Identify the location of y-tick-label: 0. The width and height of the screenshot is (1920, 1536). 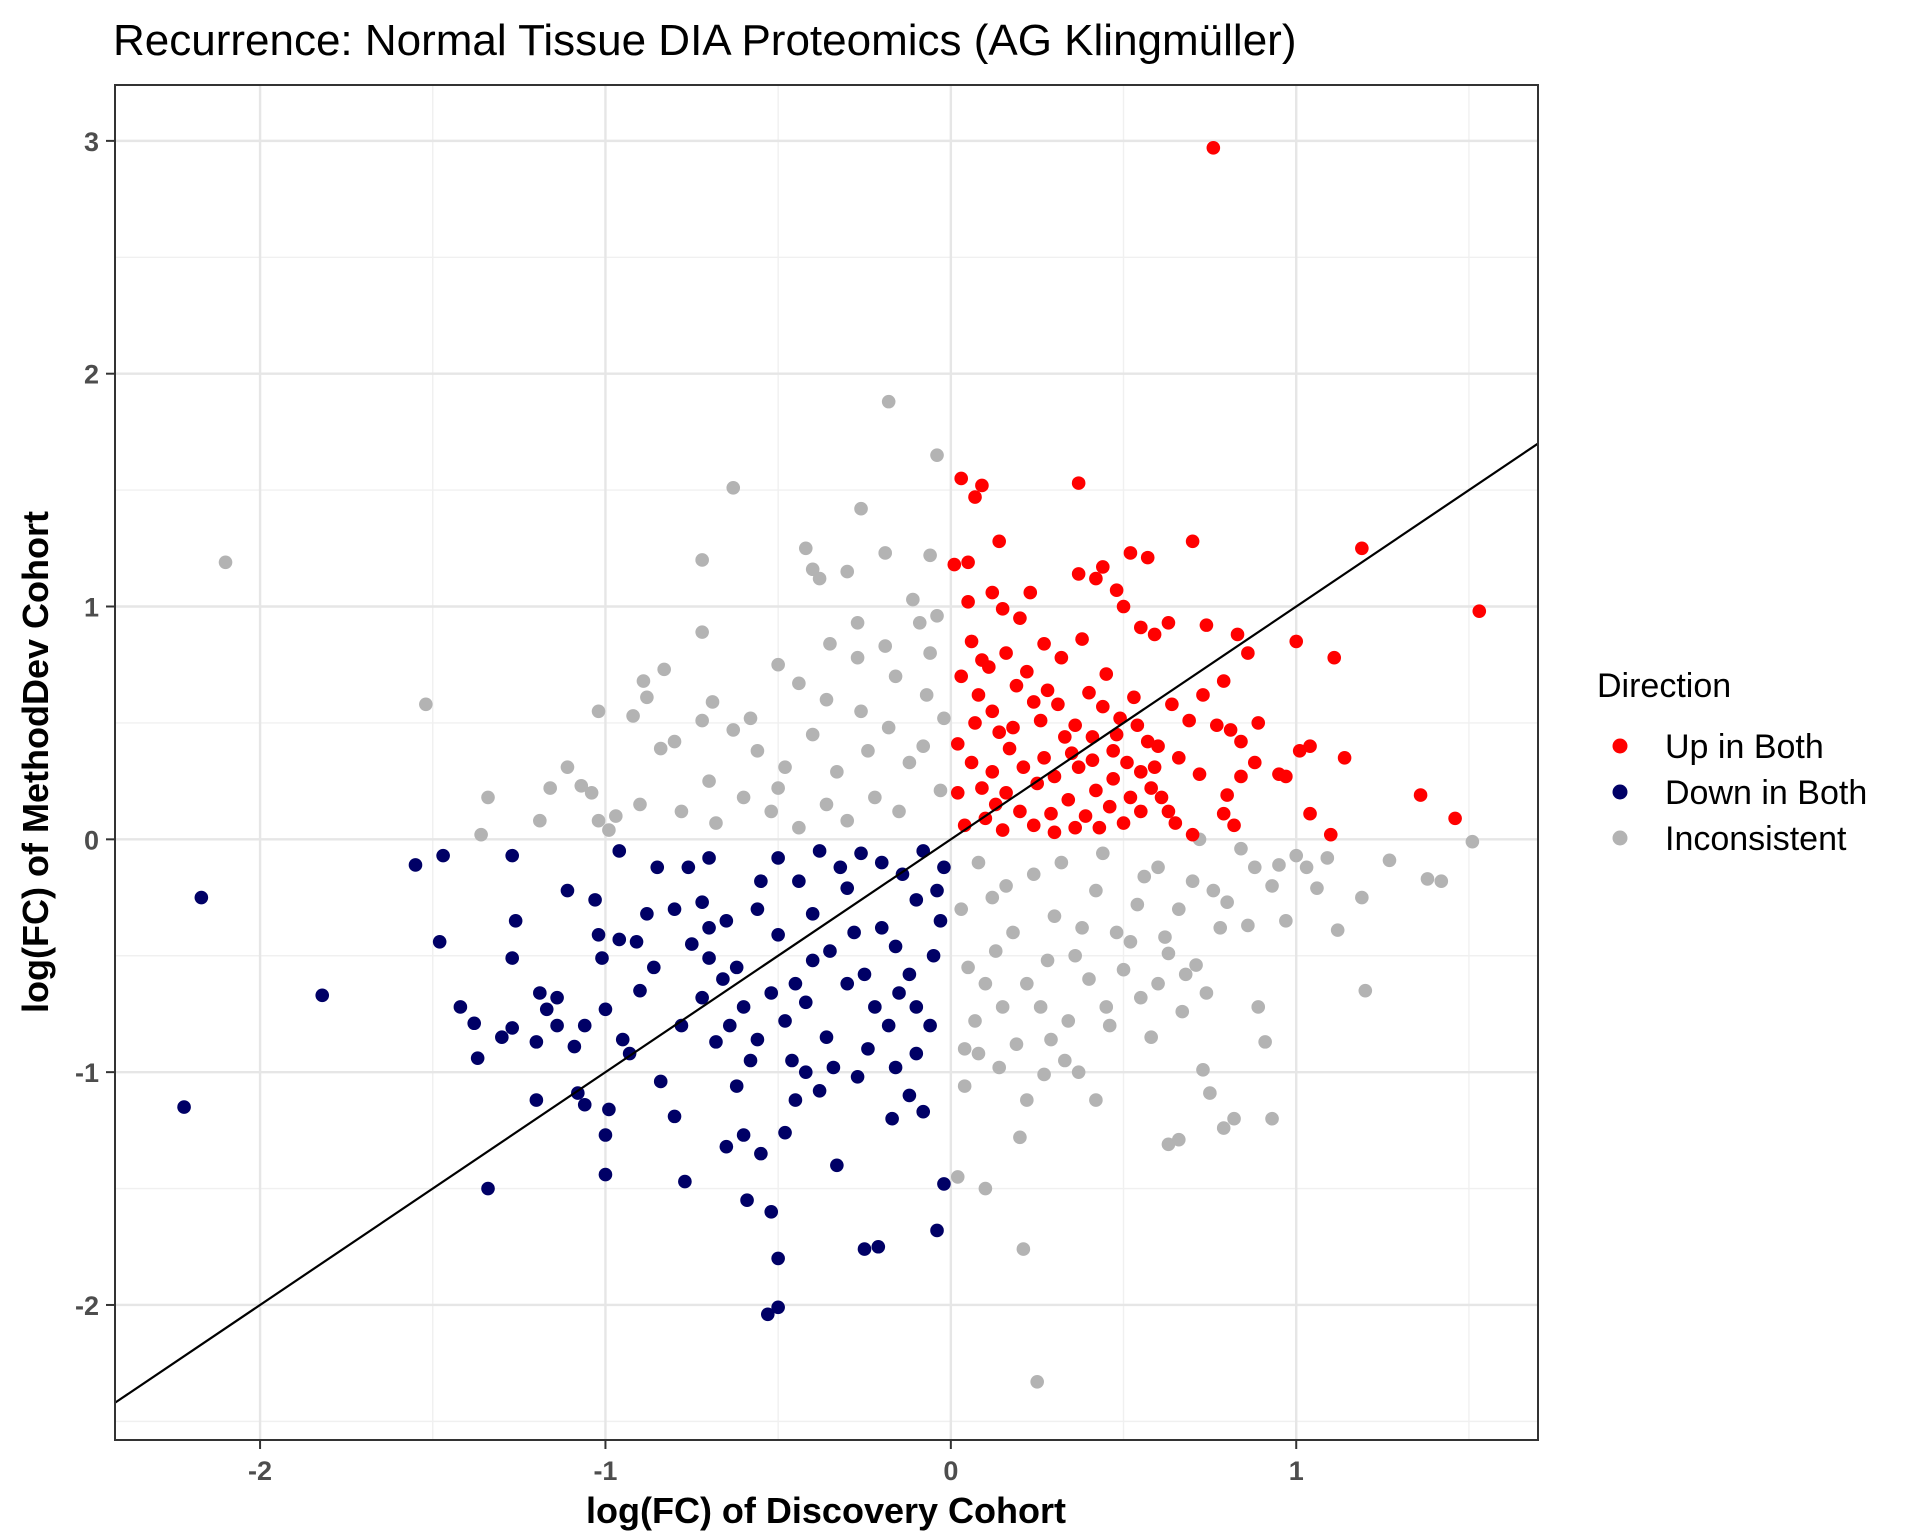
(91, 840).